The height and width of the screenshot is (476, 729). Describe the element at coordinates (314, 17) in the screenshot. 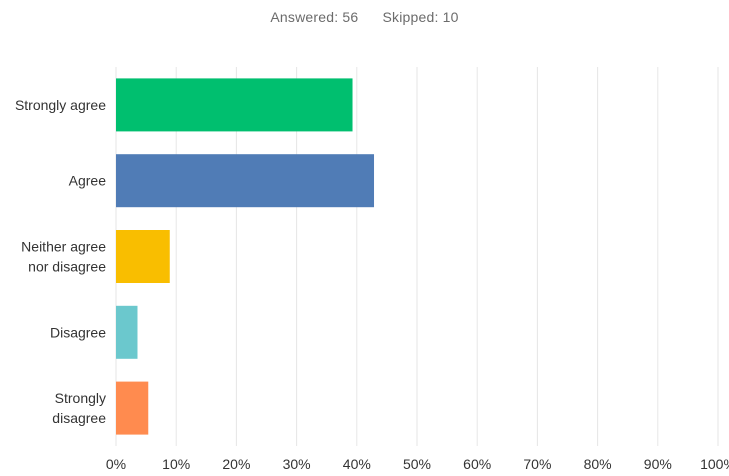

I see `answered-count: Answered: 56` at that location.